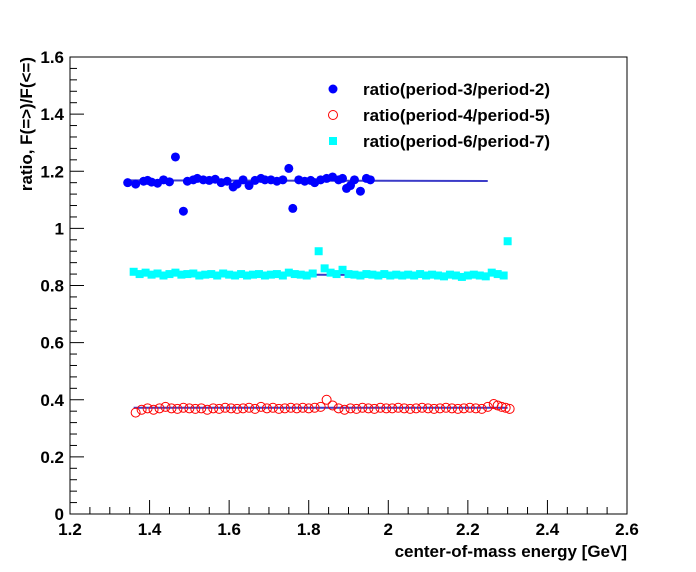  I want to click on x-axis: 1.2 1.4 1.6 1.8 2 2.2 2.4 2.6, so click(348, 519).